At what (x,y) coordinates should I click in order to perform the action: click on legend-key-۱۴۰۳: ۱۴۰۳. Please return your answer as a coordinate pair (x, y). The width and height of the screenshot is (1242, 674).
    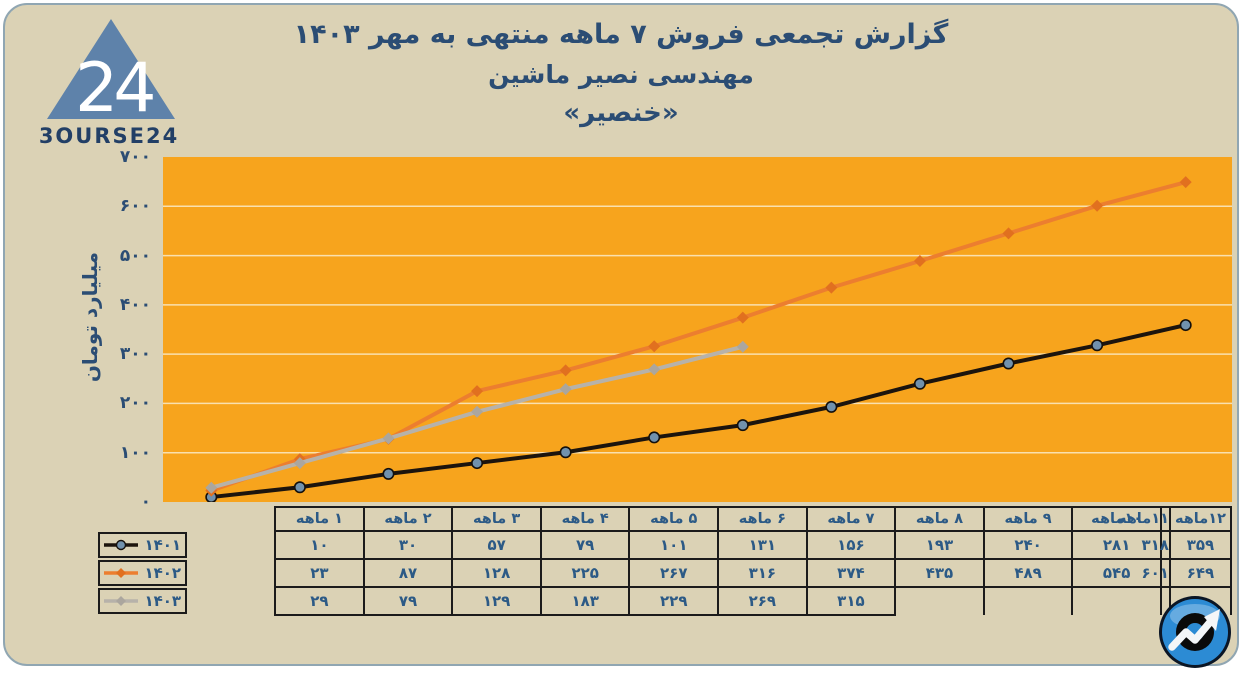
    Looking at the image, I should click on (142, 601).